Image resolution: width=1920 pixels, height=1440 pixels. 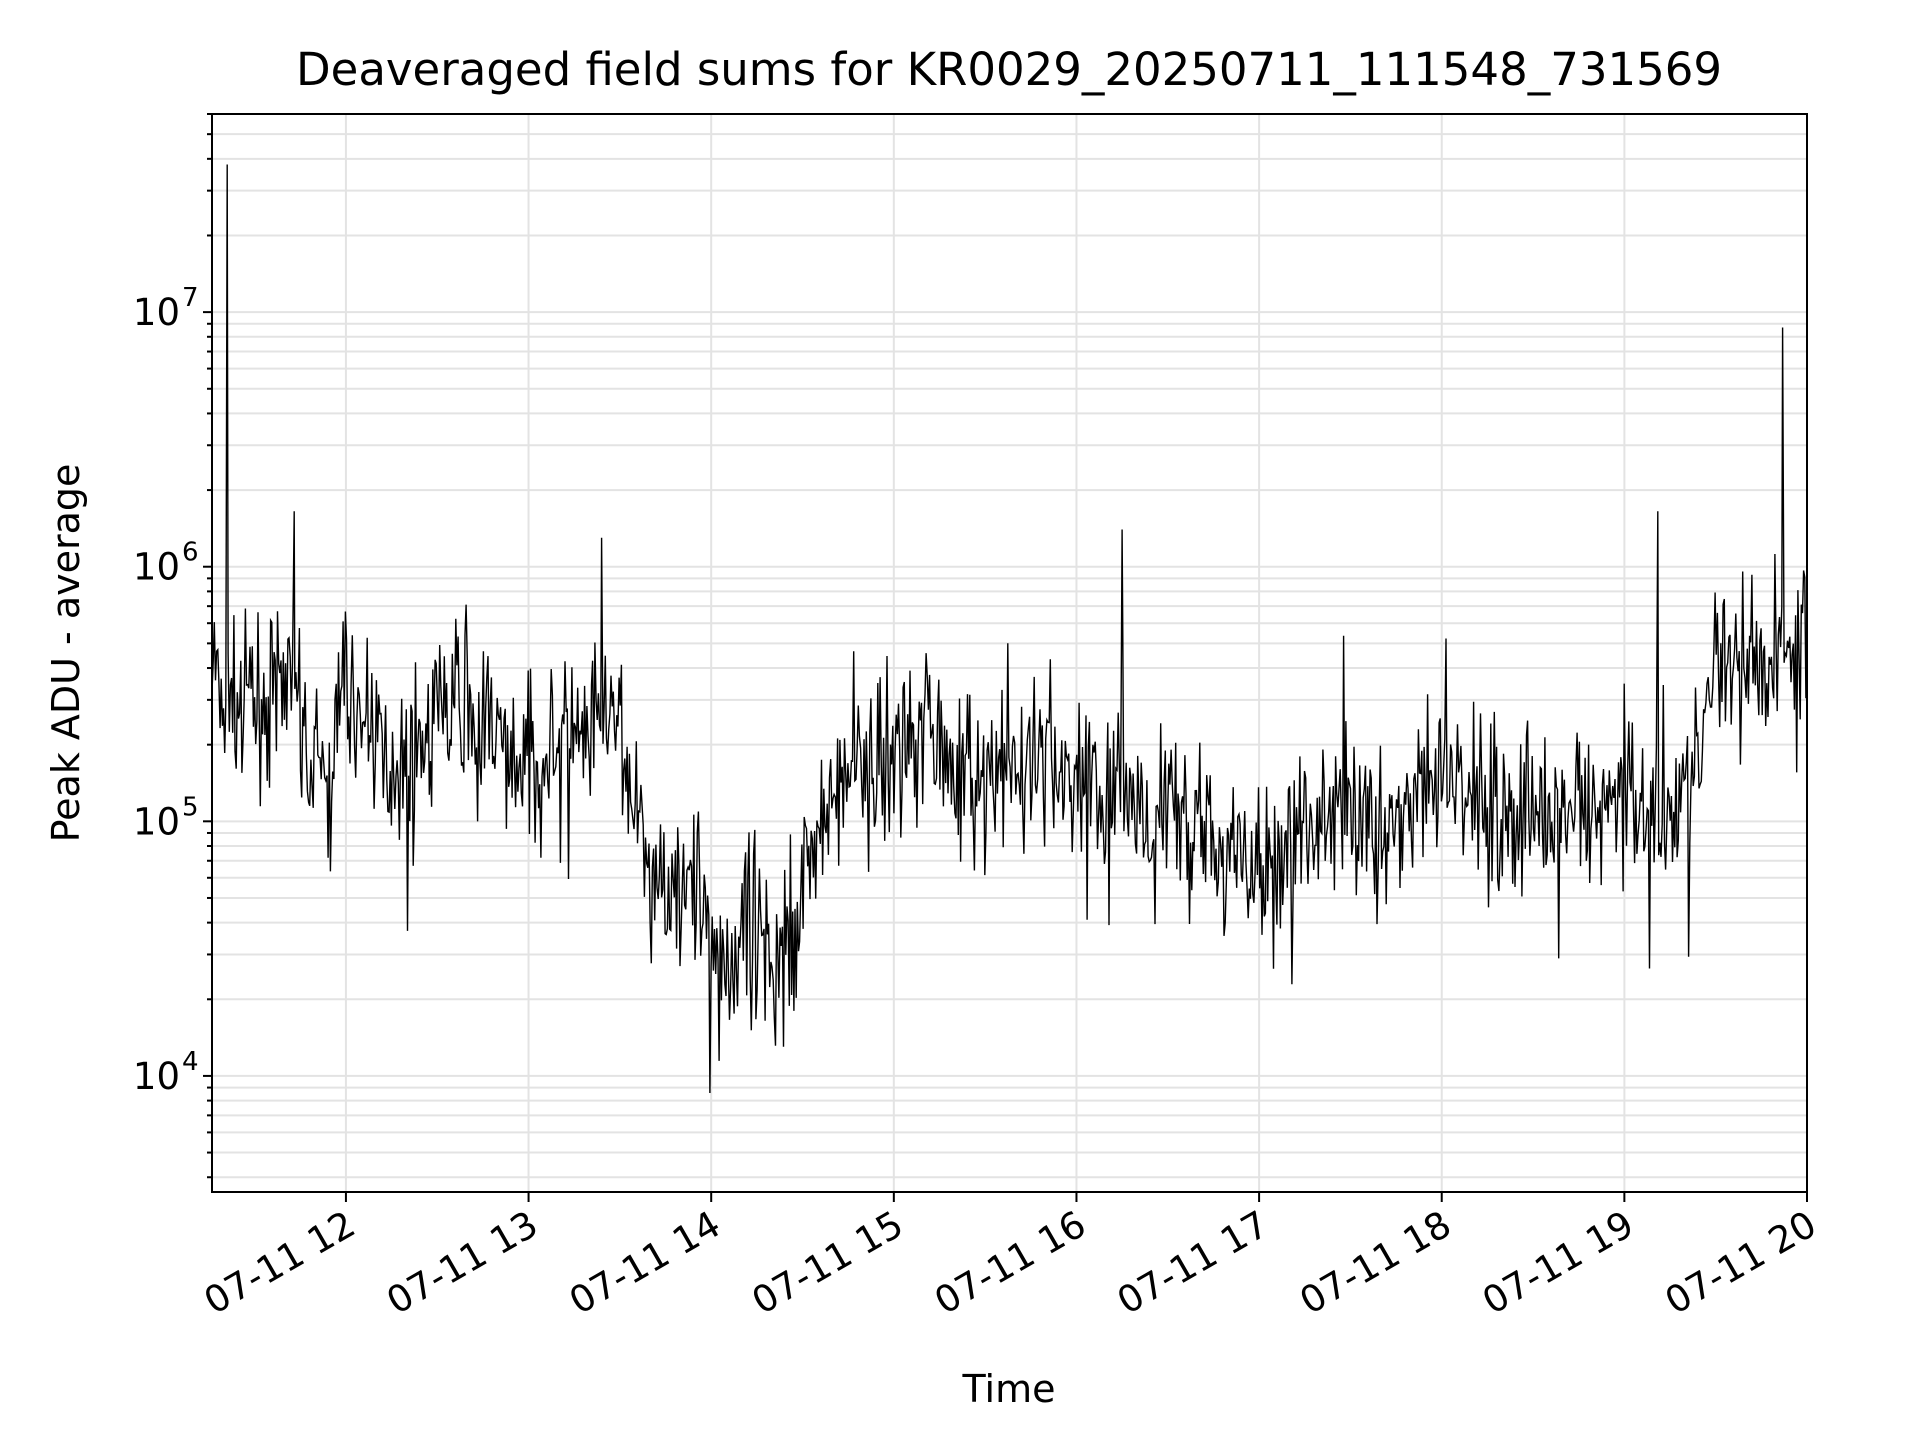 I want to click on x-axis-label: Time, so click(x=1009, y=1389).